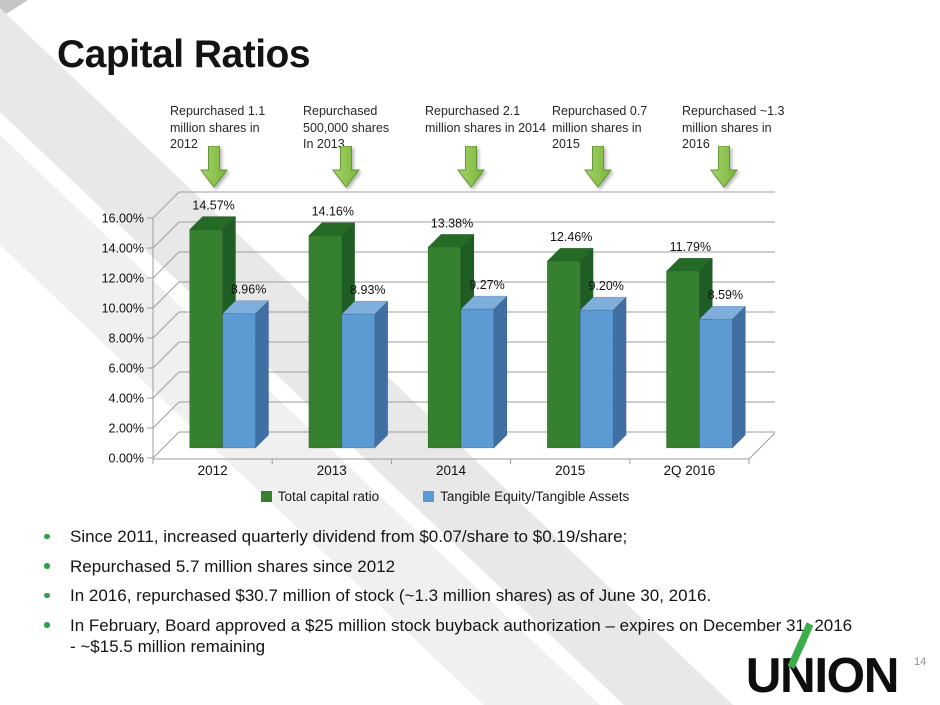 Image resolution: width=940 pixels, height=705 pixels. I want to click on y-axis-label: 6.00%, so click(126, 369).